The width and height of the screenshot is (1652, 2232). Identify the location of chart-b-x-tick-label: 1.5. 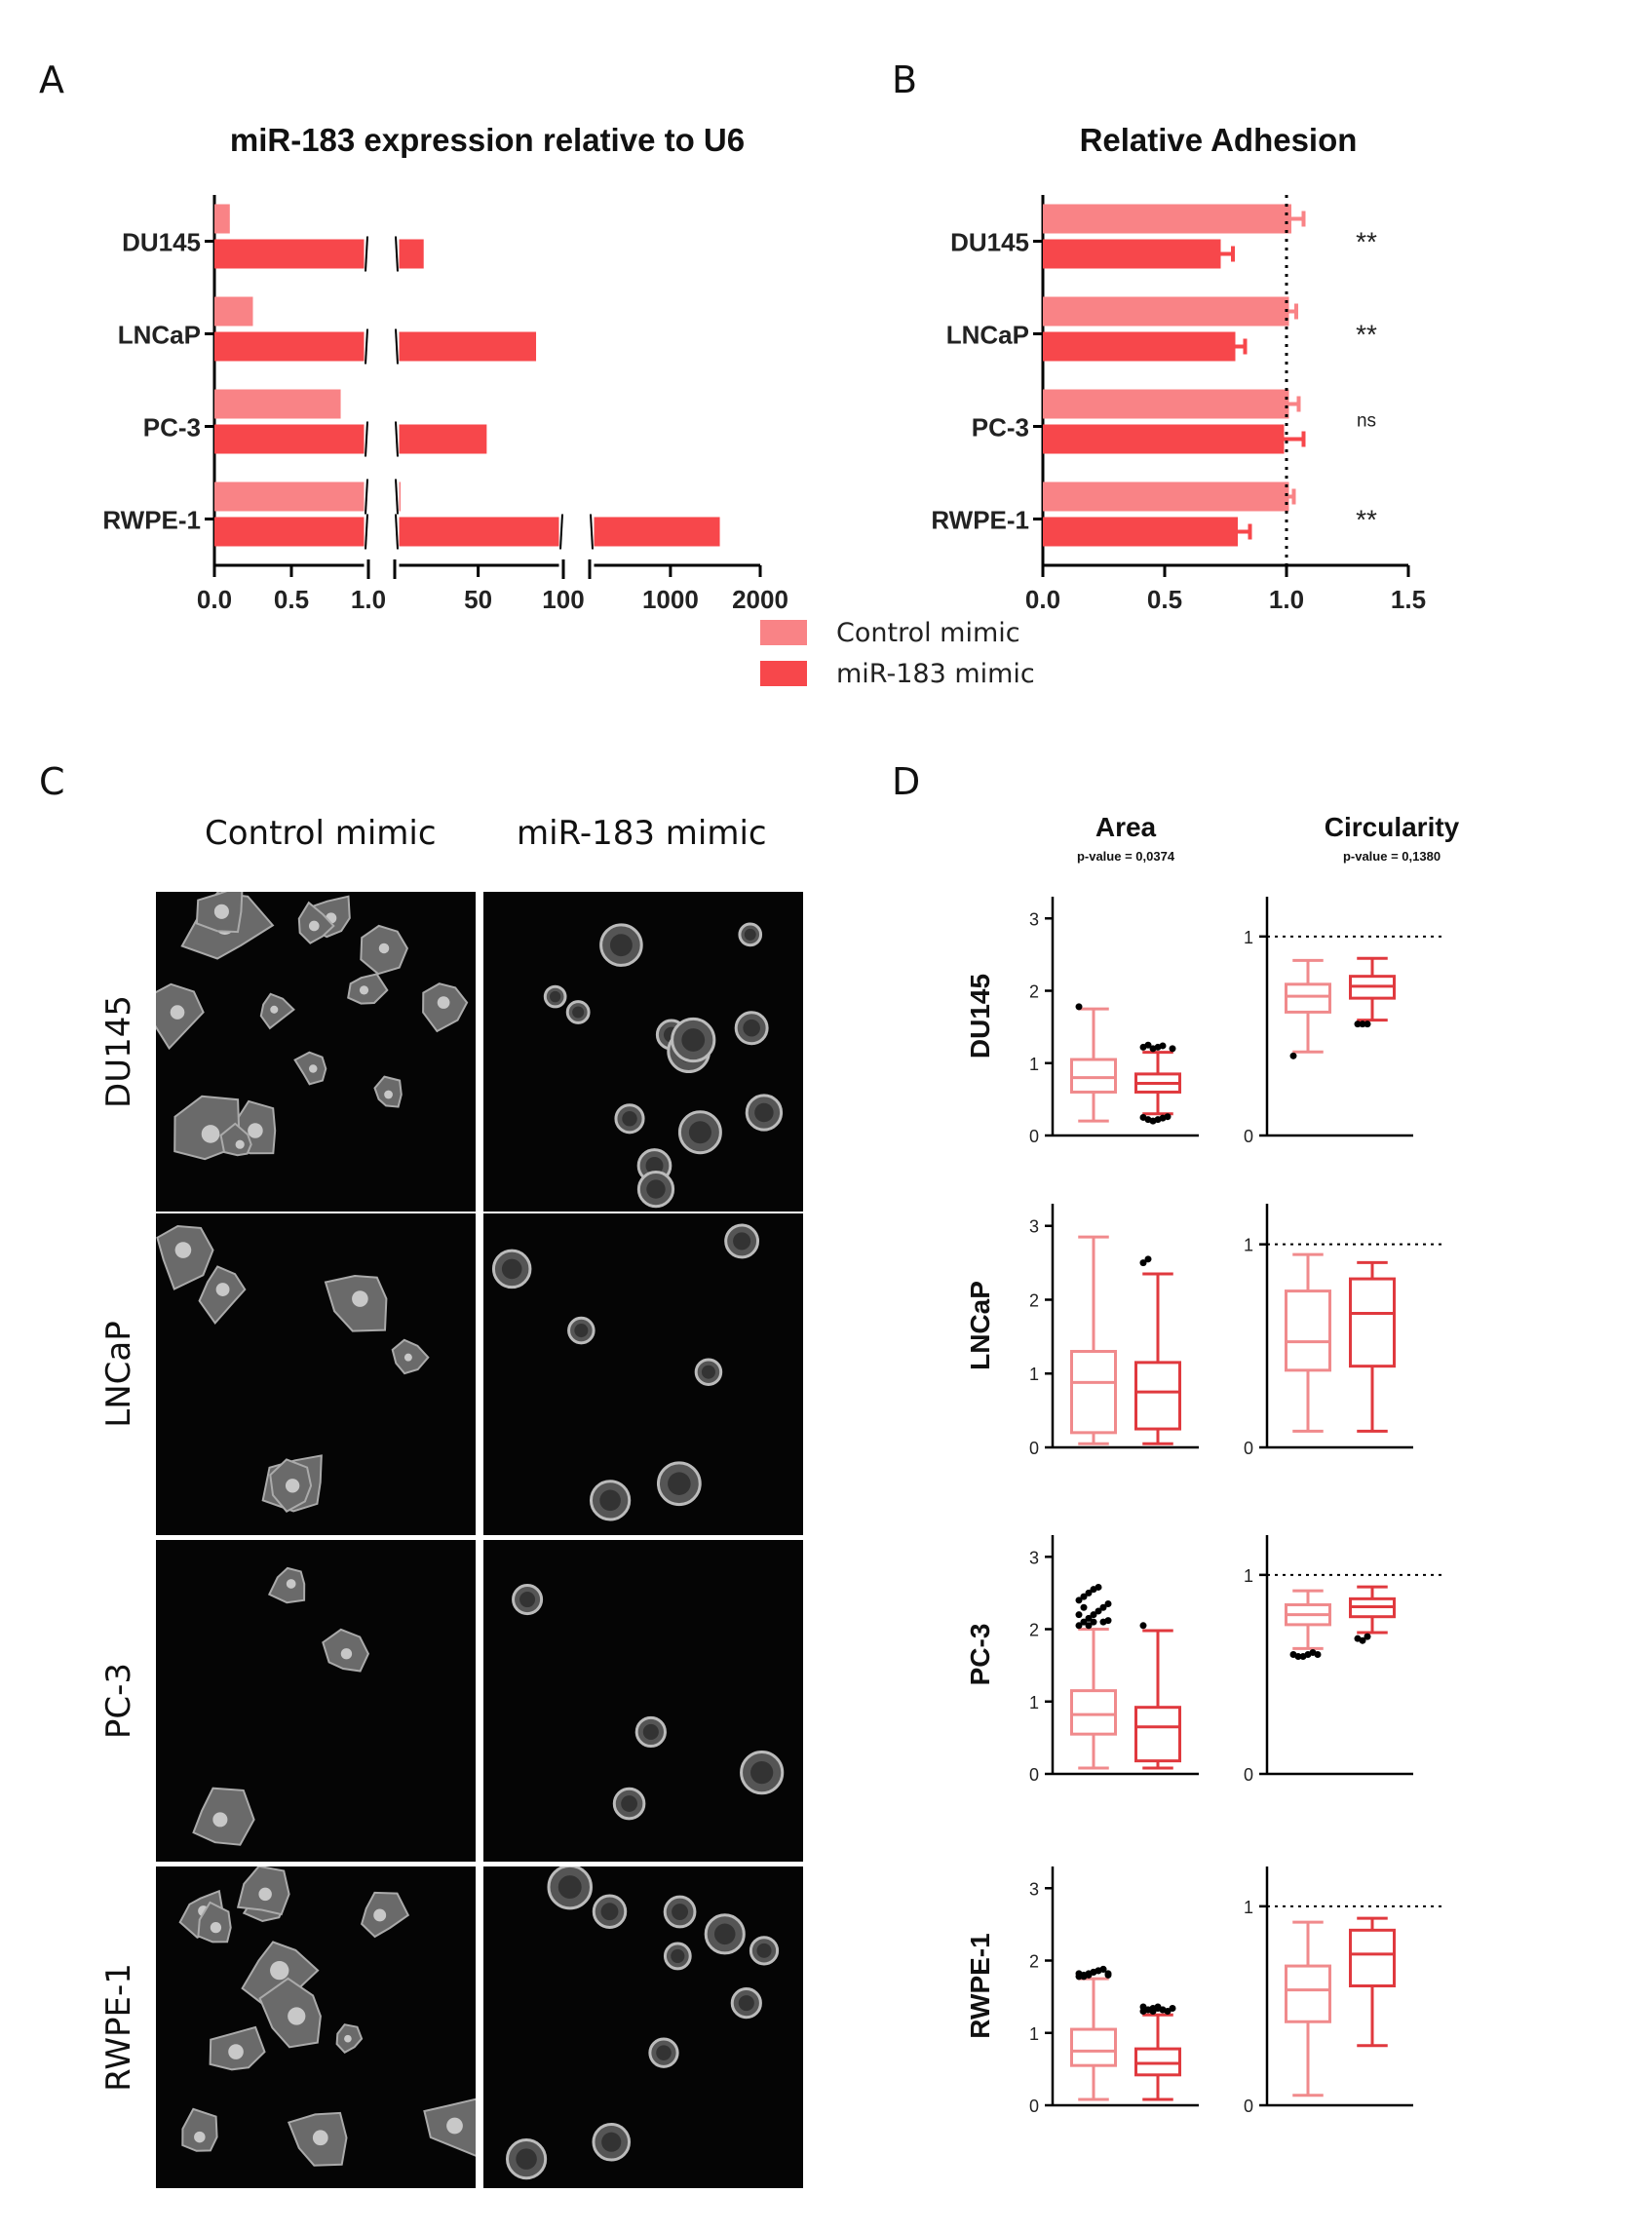
(1408, 600).